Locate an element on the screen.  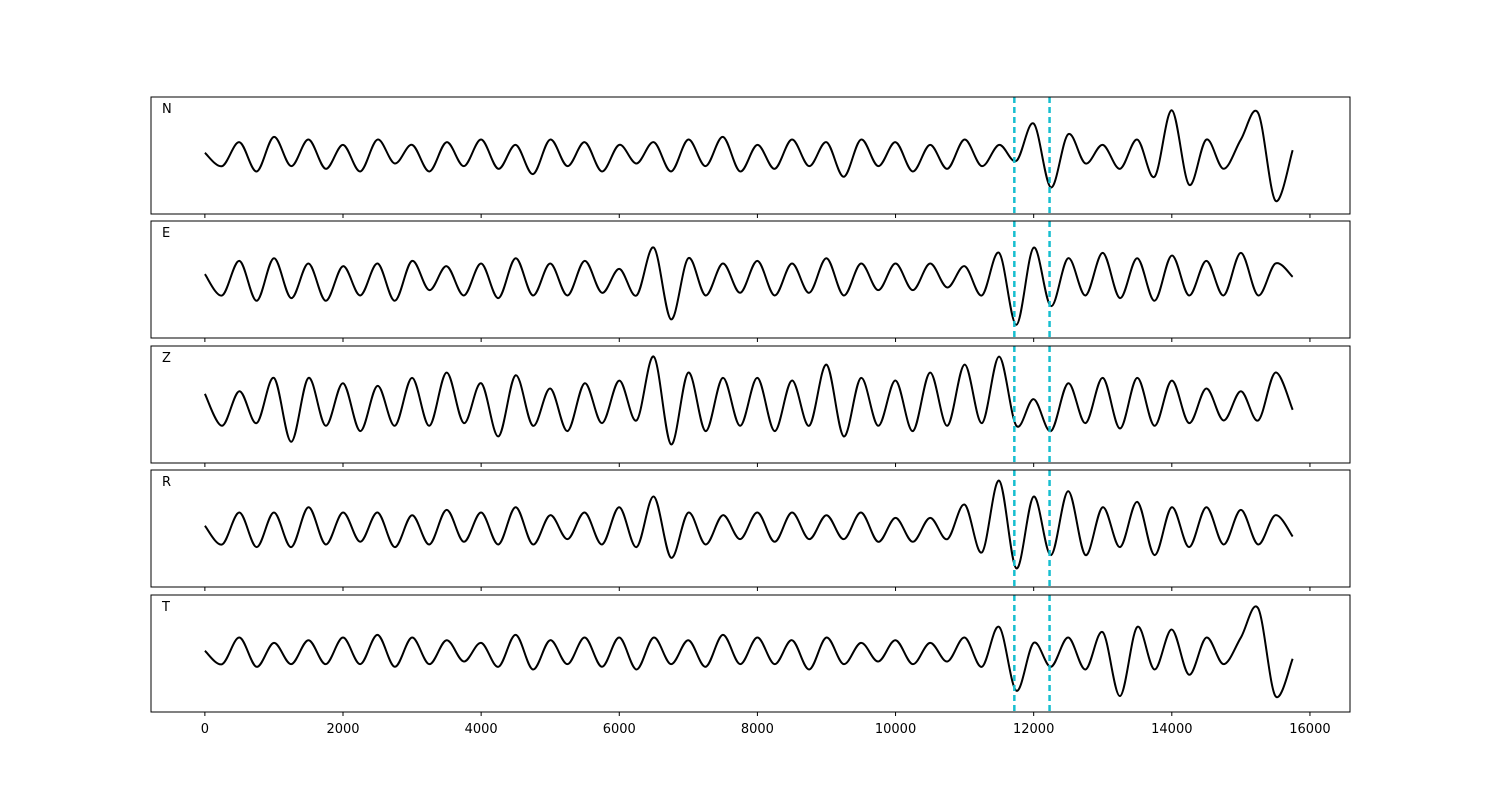
panel-e: E is located at coordinates (750, 281).